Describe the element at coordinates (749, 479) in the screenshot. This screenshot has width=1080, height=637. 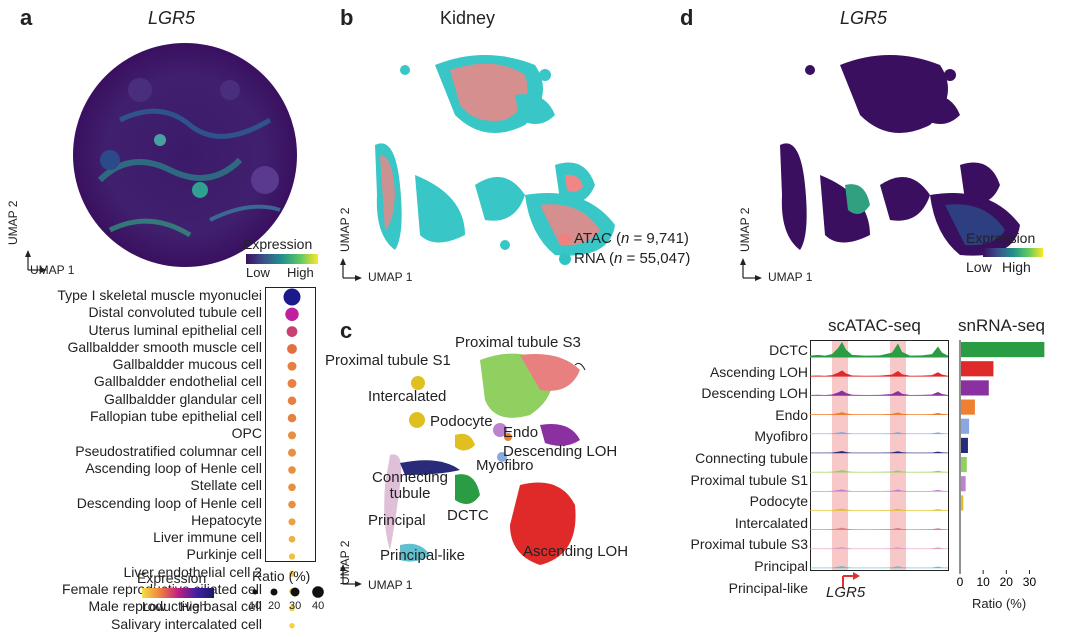
I see `track-label: Proximal tubule S1` at that location.